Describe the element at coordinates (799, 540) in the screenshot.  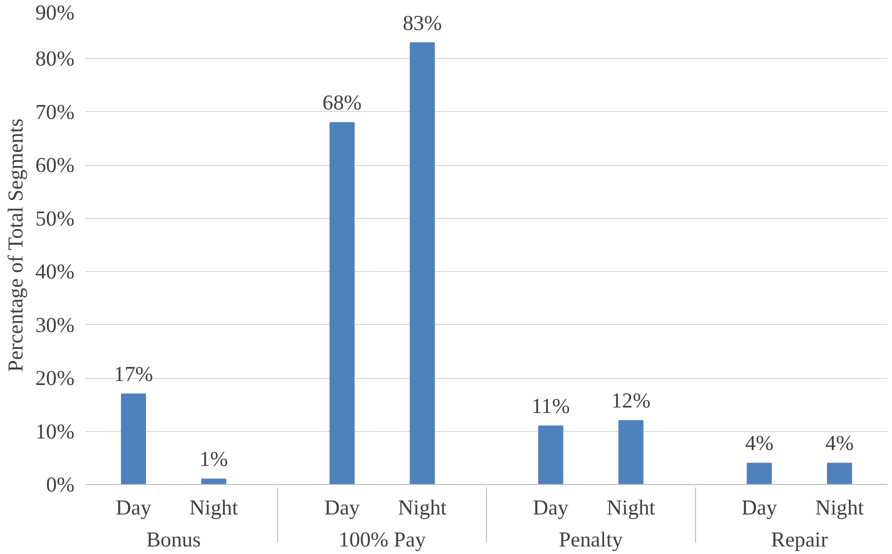
I see `text: Repair` at that location.